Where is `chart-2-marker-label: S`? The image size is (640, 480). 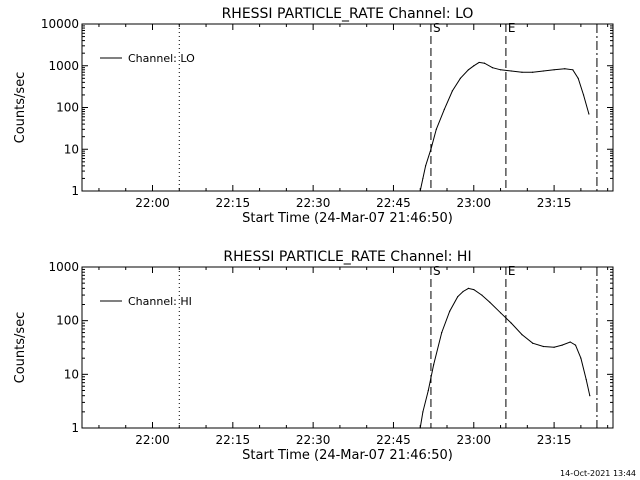
chart-2-marker-label: S is located at coordinates (437, 271).